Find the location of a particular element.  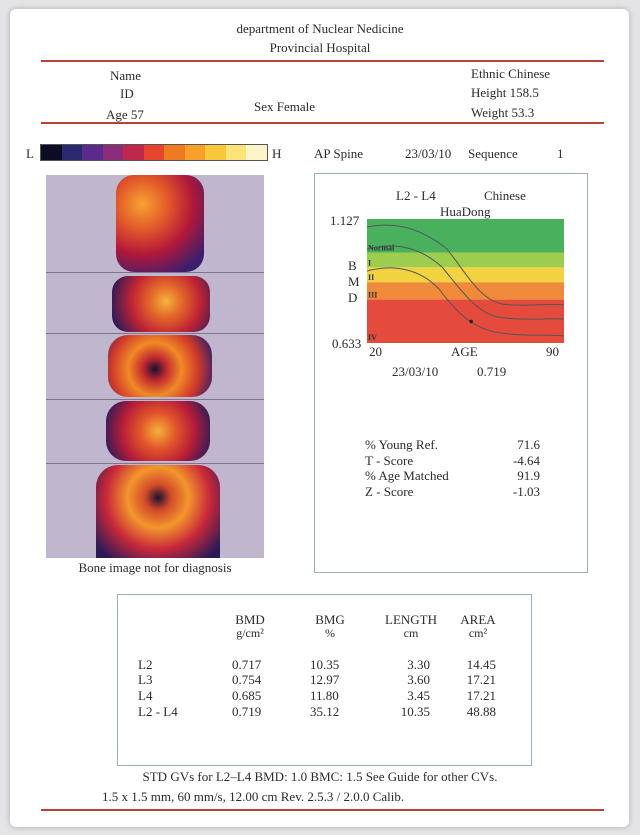

id-label: ID is located at coordinates (127, 93).